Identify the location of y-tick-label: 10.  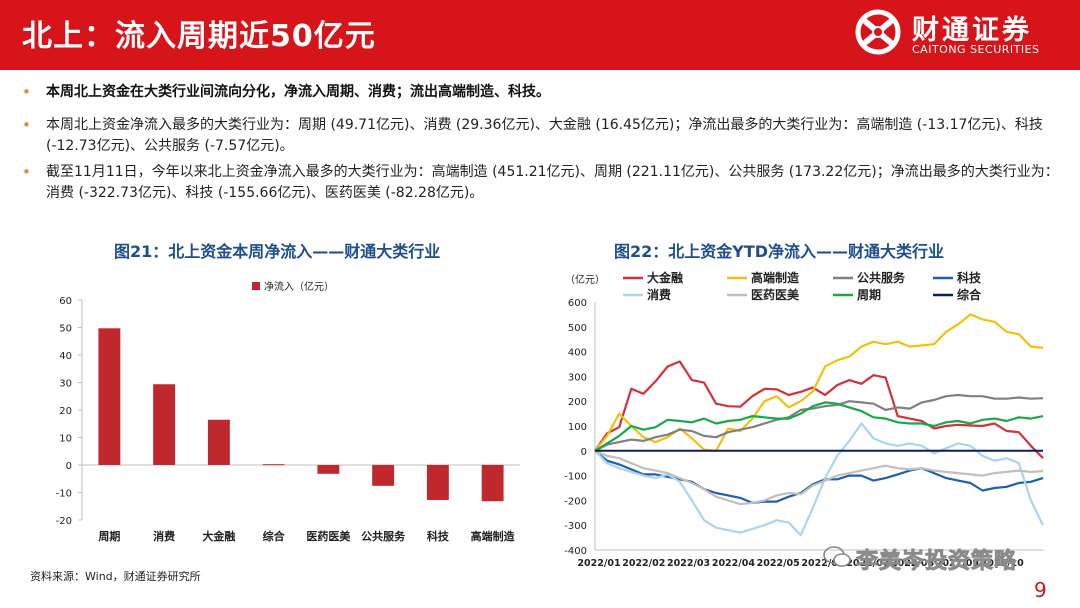
(65, 439).